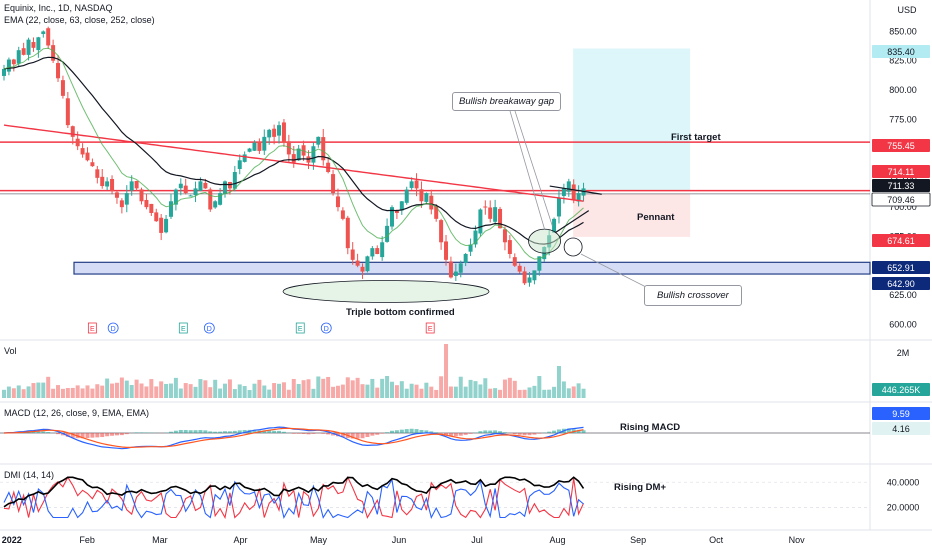  Describe the element at coordinates (613, 270) in the screenshot. I see `crossover-leader` at that location.